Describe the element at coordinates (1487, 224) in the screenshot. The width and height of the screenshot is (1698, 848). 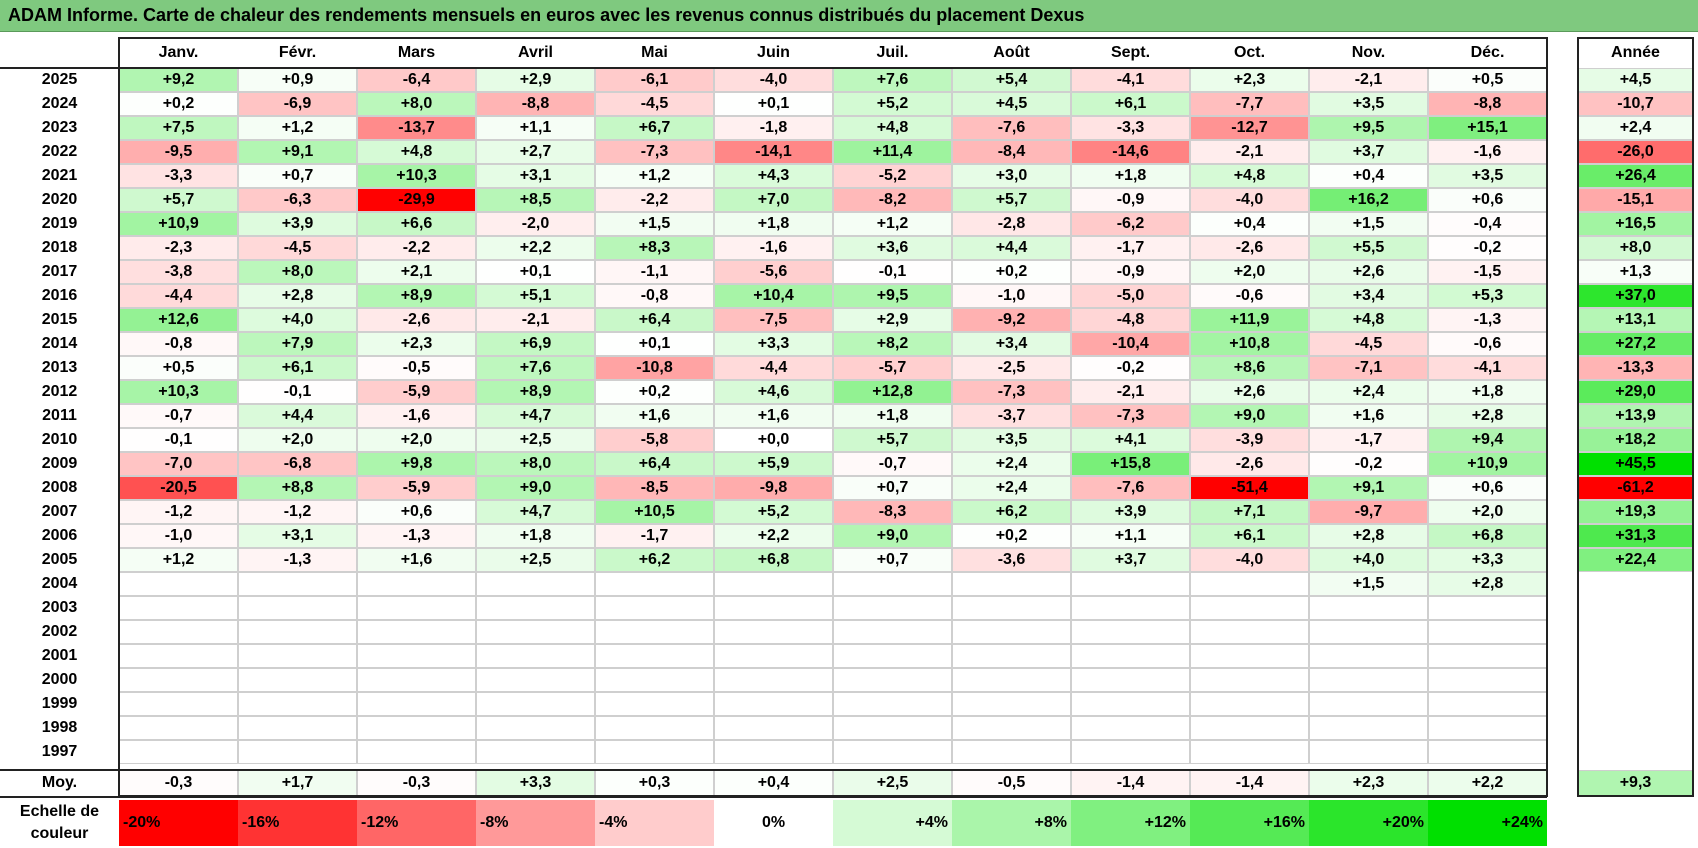
I see `heatmap-cell: -0,4` at that location.